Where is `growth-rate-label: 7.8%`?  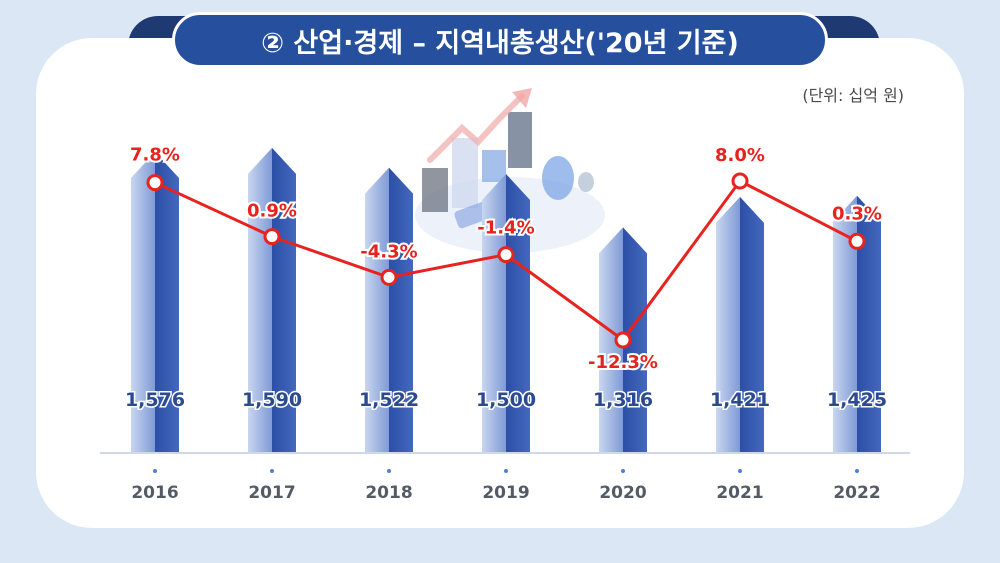
growth-rate-label: 7.8% is located at coordinates (155, 155).